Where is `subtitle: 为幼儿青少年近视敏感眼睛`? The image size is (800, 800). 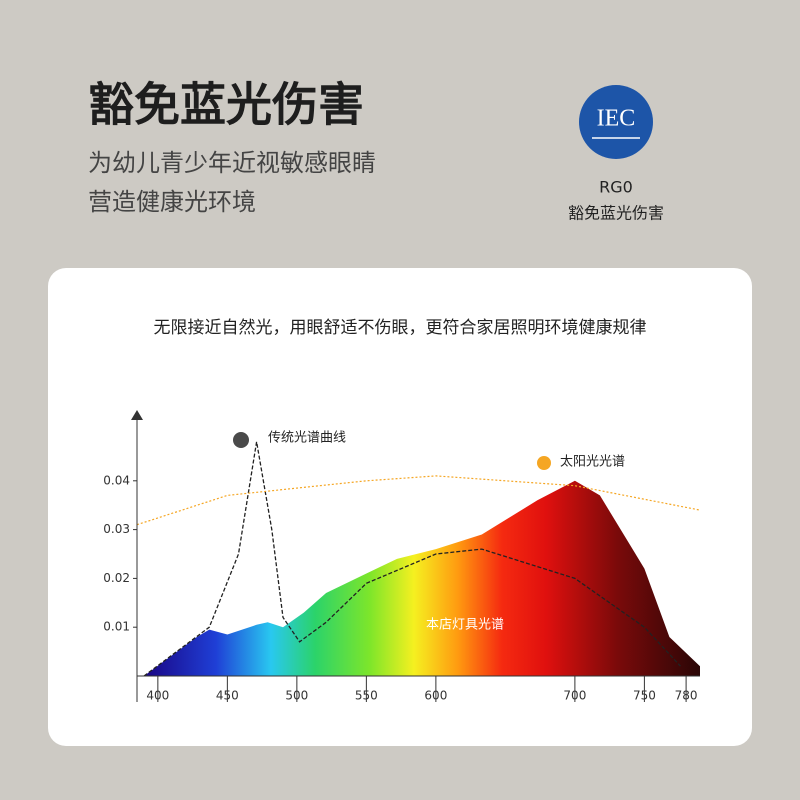 subtitle: 为幼儿青少年近视敏感眼睛 is located at coordinates (232, 163).